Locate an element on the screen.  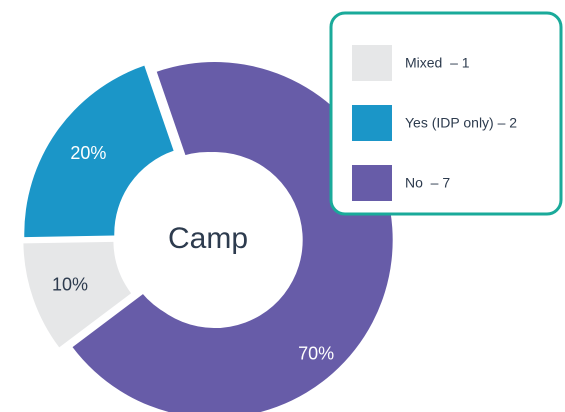
value-label: 20% is located at coordinates (88, 153).